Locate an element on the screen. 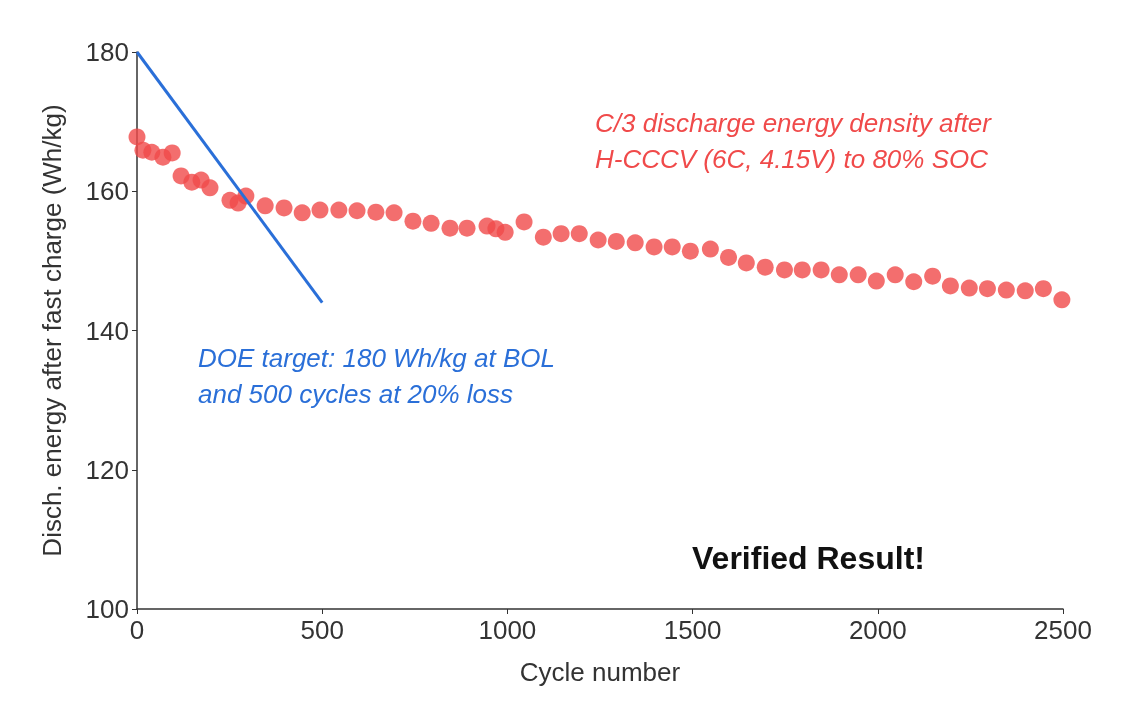 This screenshot has height=716, width=1125. x-tick-label: 2000 is located at coordinates (877, 630).